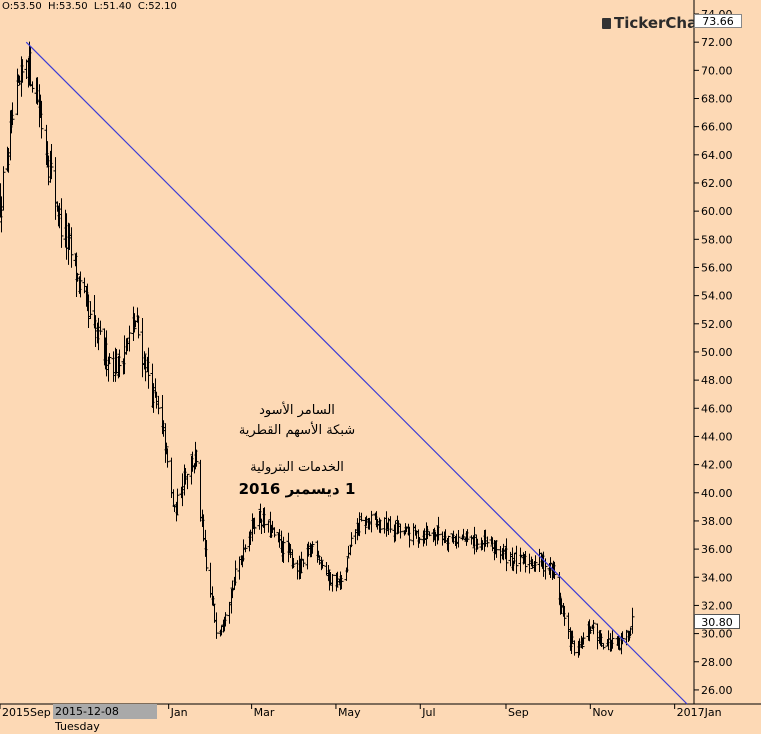  What do you see at coordinates (717, 70) in the screenshot?
I see `y-tick-label: 70.00` at bounding box center [717, 70].